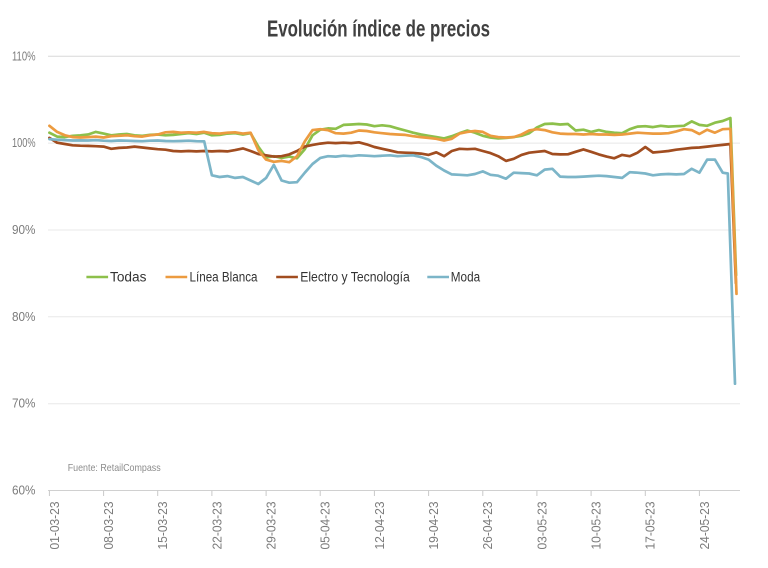 Image resolution: width=768 pixels, height=568 pixels. I want to click on svg-text: 08-03-23, so click(108, 526).